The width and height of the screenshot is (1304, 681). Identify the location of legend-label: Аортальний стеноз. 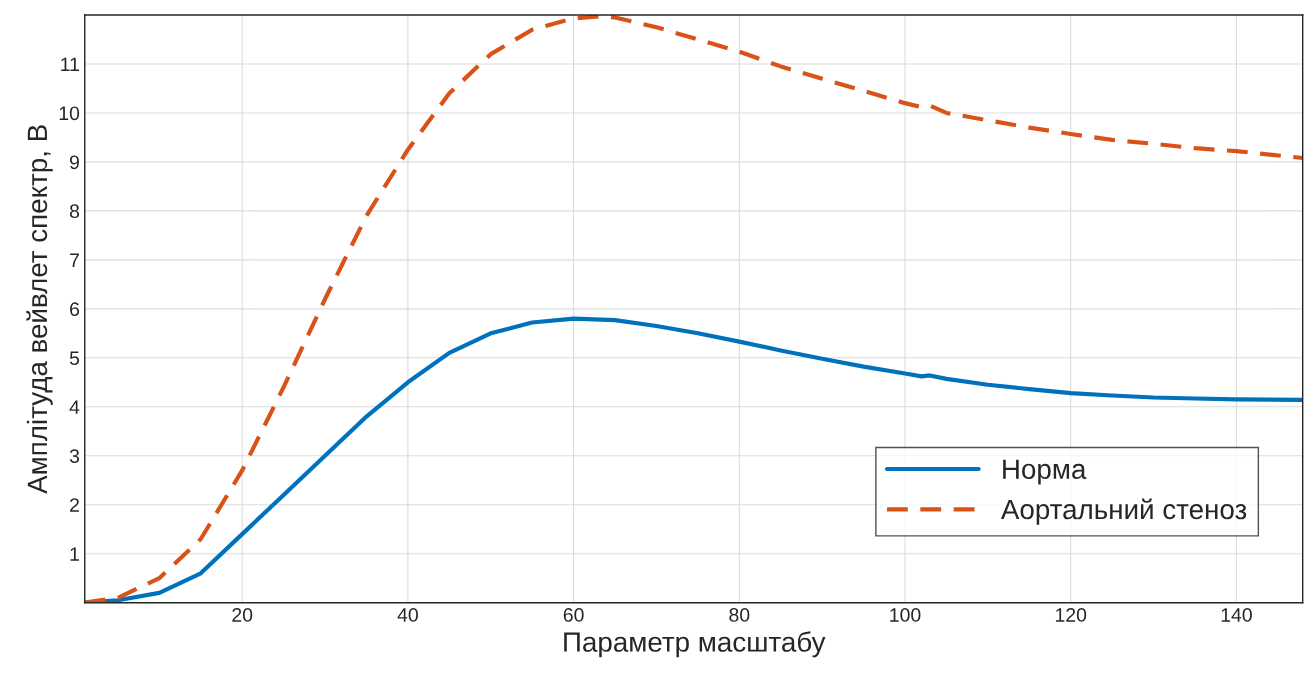
(1123, 511).